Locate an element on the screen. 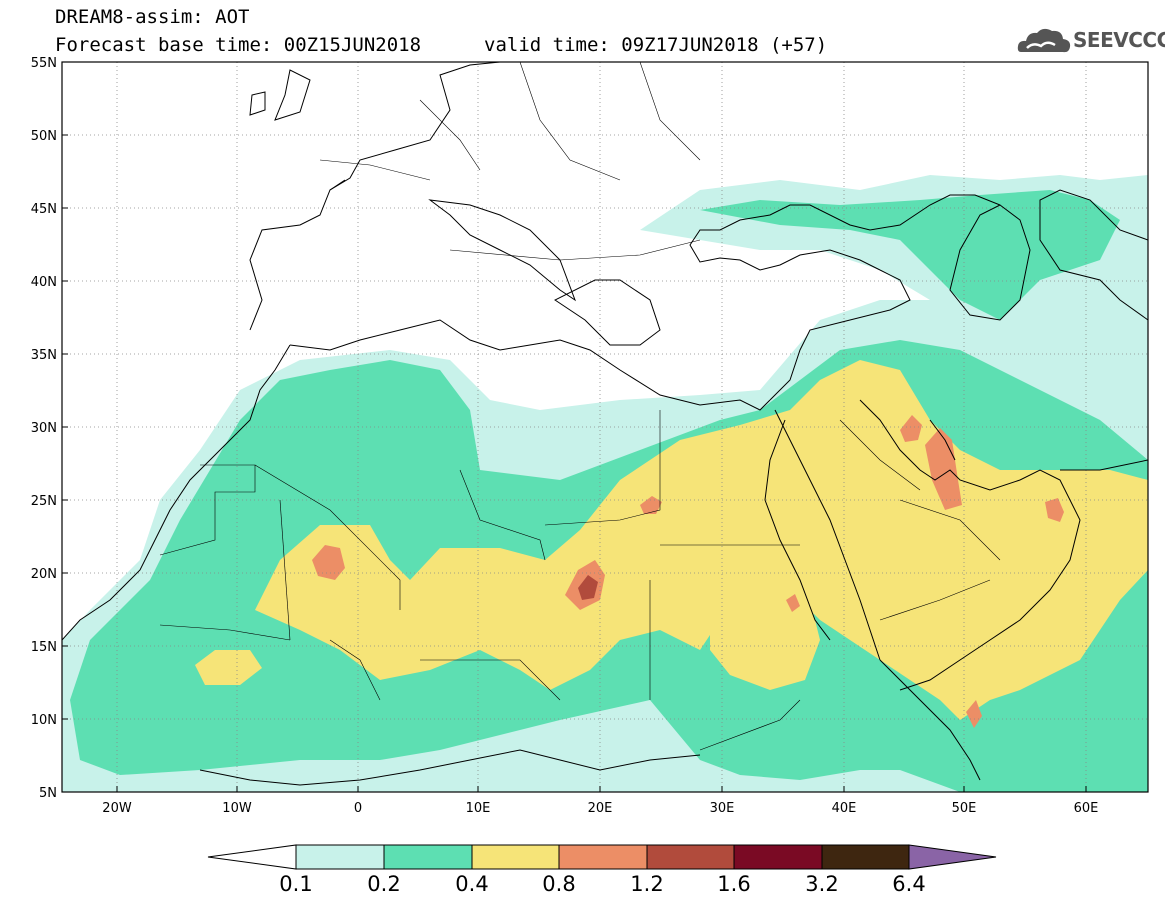  aot-level-0.8-iraq is located at coordinates (911, 428).